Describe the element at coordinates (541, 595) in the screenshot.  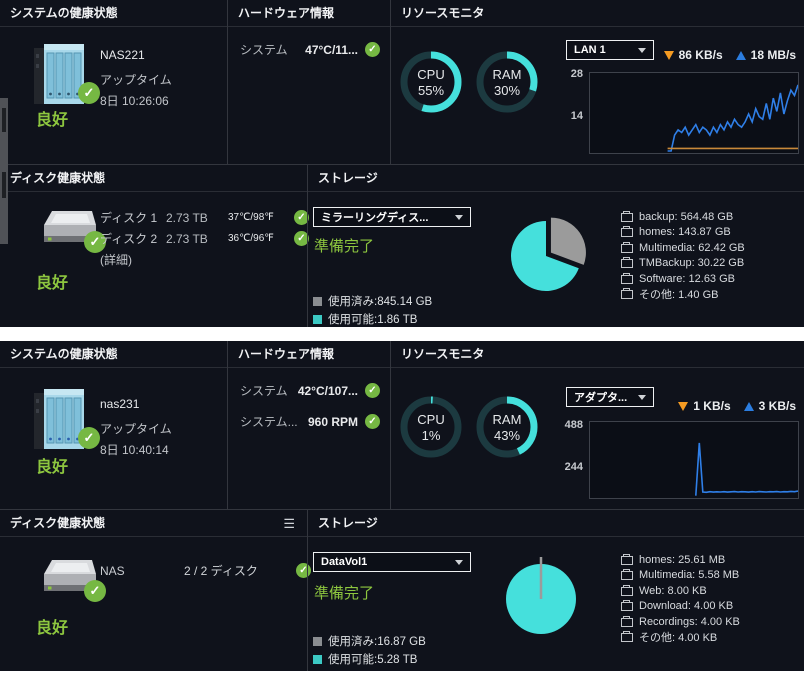
I see `storage-usage-pie` at that location.